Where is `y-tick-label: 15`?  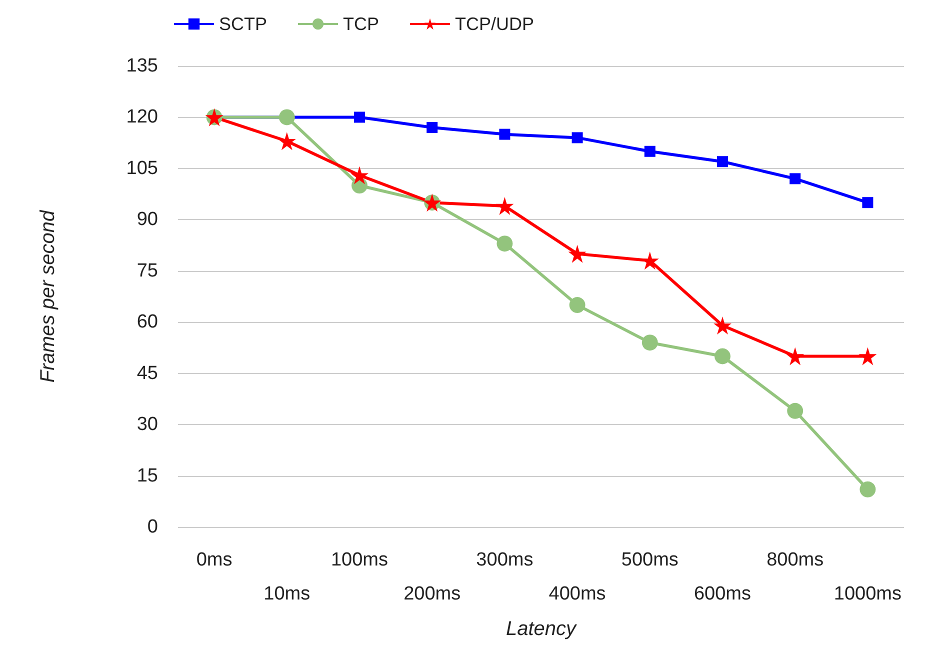
y-tick-label: 15 is located at coordinates (147, 475).